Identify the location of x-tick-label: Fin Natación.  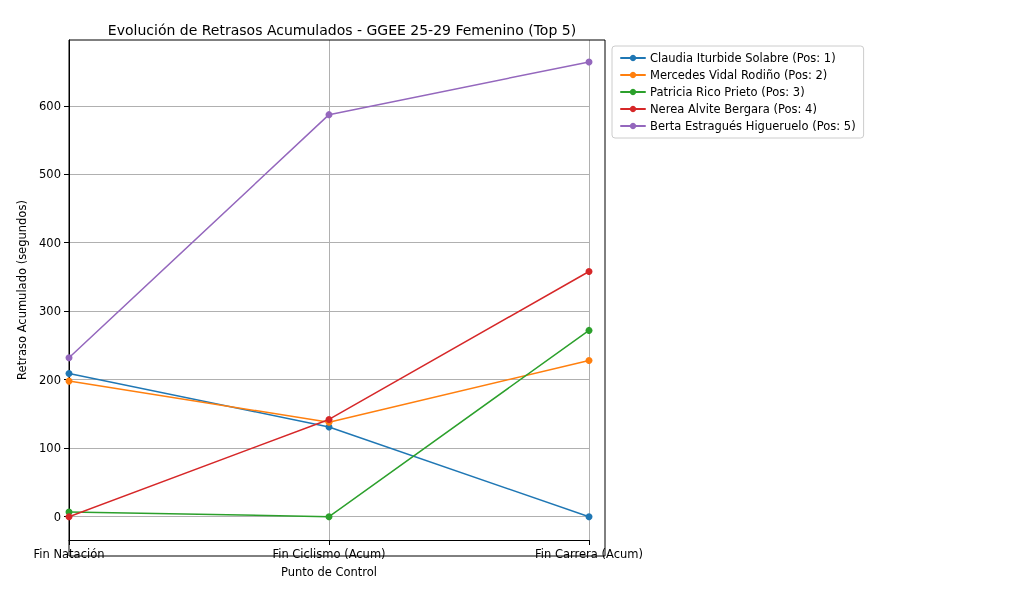
(69, 554).